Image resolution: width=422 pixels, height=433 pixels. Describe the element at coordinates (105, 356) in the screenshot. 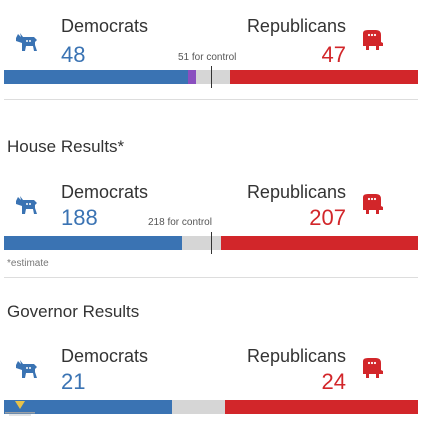

I see `governor-dem-label: Democrats` at that location.